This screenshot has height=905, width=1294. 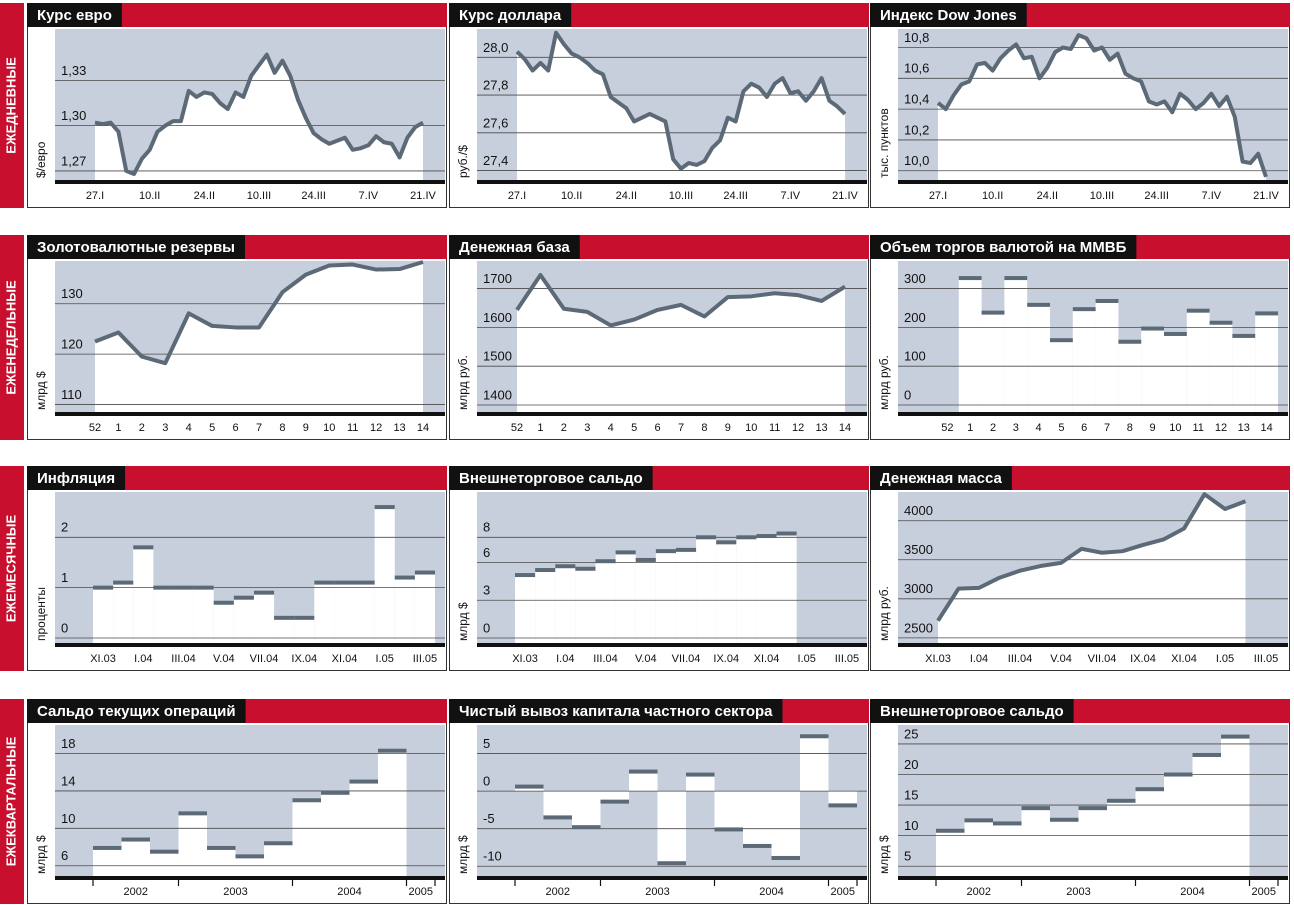 I want to click on x-tick-label: 7, so click(x=681, y=428).